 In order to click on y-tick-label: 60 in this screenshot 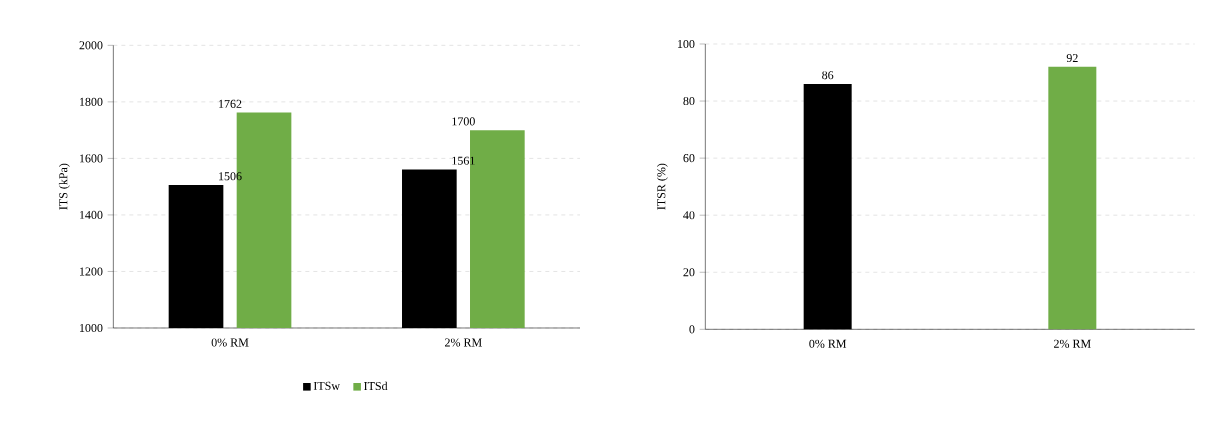, I will do `click(689, 158)`.